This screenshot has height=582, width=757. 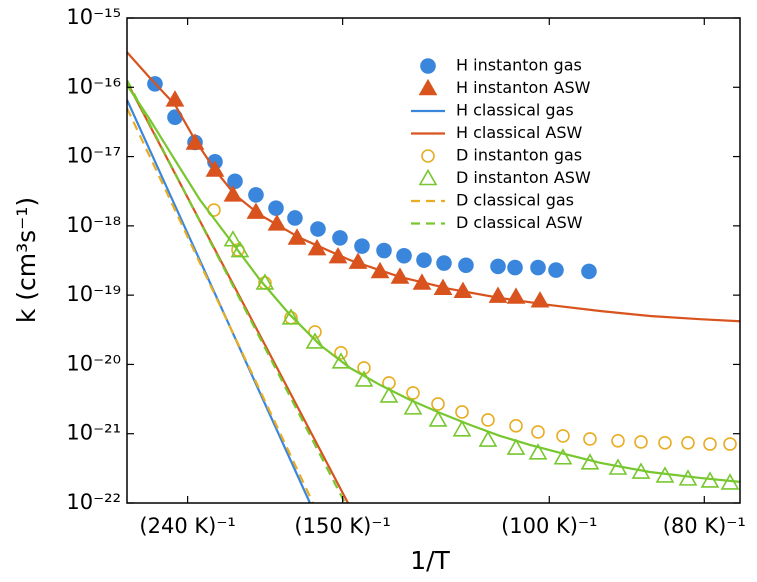 What do you see at coordinates (93, 433) in the screenshot?
I see `y-tick-label: 10⁻²¹` at bounding box center [93, 433].